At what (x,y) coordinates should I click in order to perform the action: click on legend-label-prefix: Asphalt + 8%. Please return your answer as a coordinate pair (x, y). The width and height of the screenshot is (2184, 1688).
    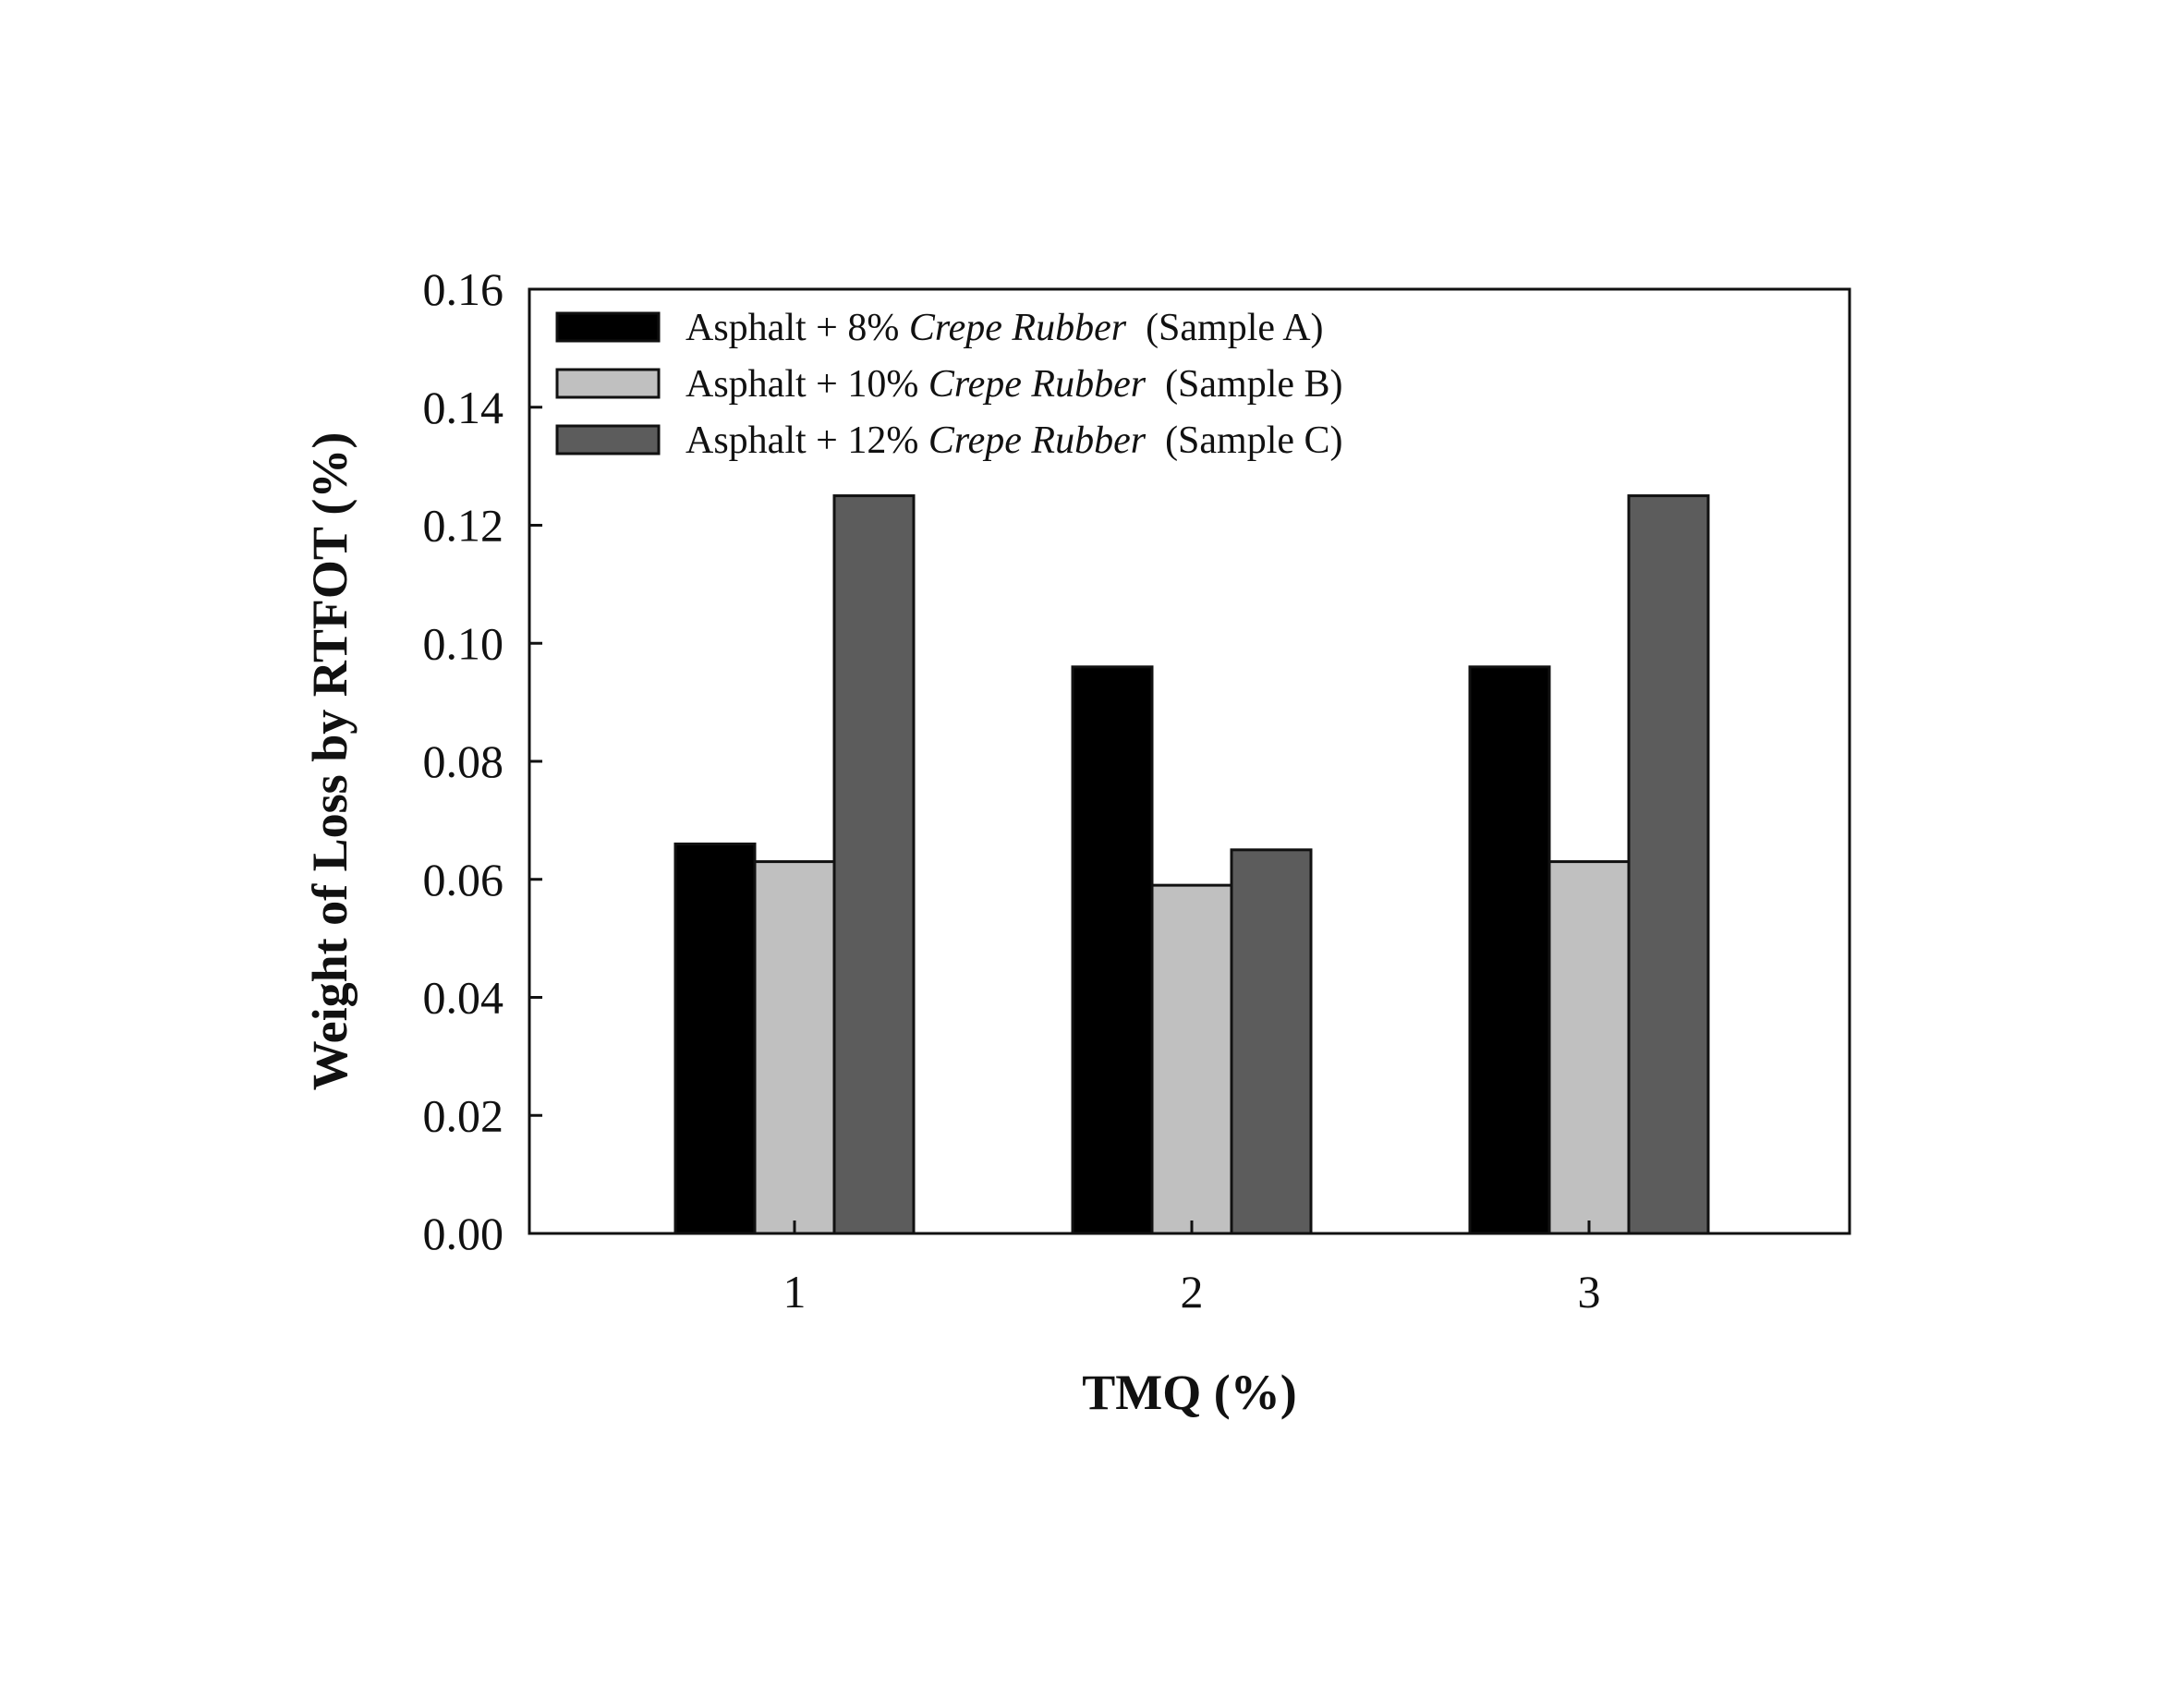
    Looking at the image, I should click on (797, 328).